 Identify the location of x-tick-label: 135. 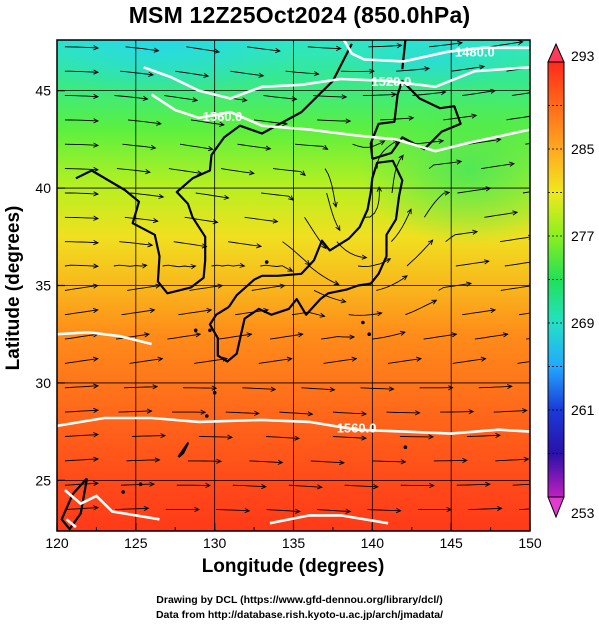
(294, 543).